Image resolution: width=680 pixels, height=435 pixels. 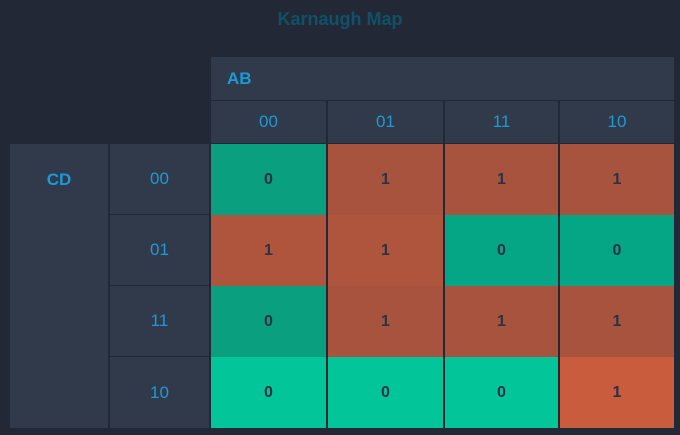 I want to click on row-label-00: 00, so click(x=159, y=179).